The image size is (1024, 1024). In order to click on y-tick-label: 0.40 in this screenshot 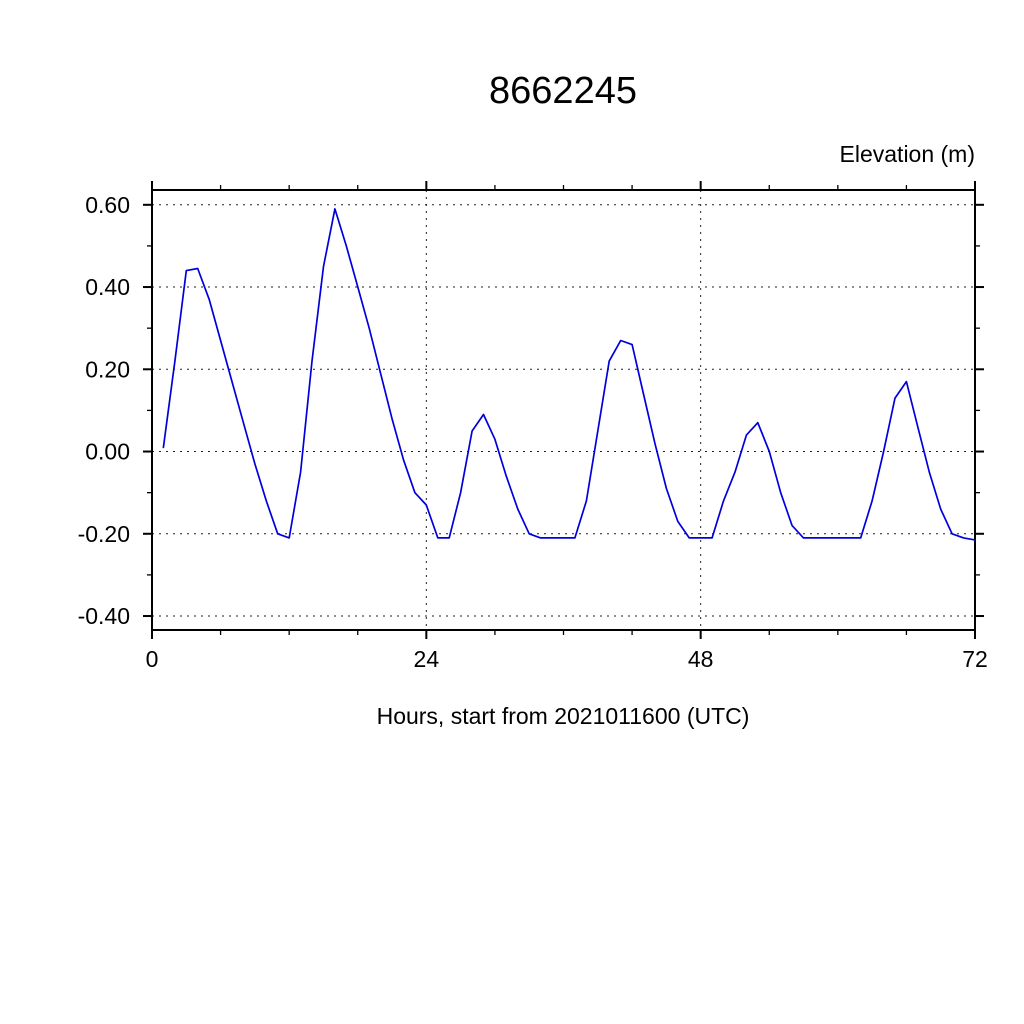, I will do `click(107, 287)`.